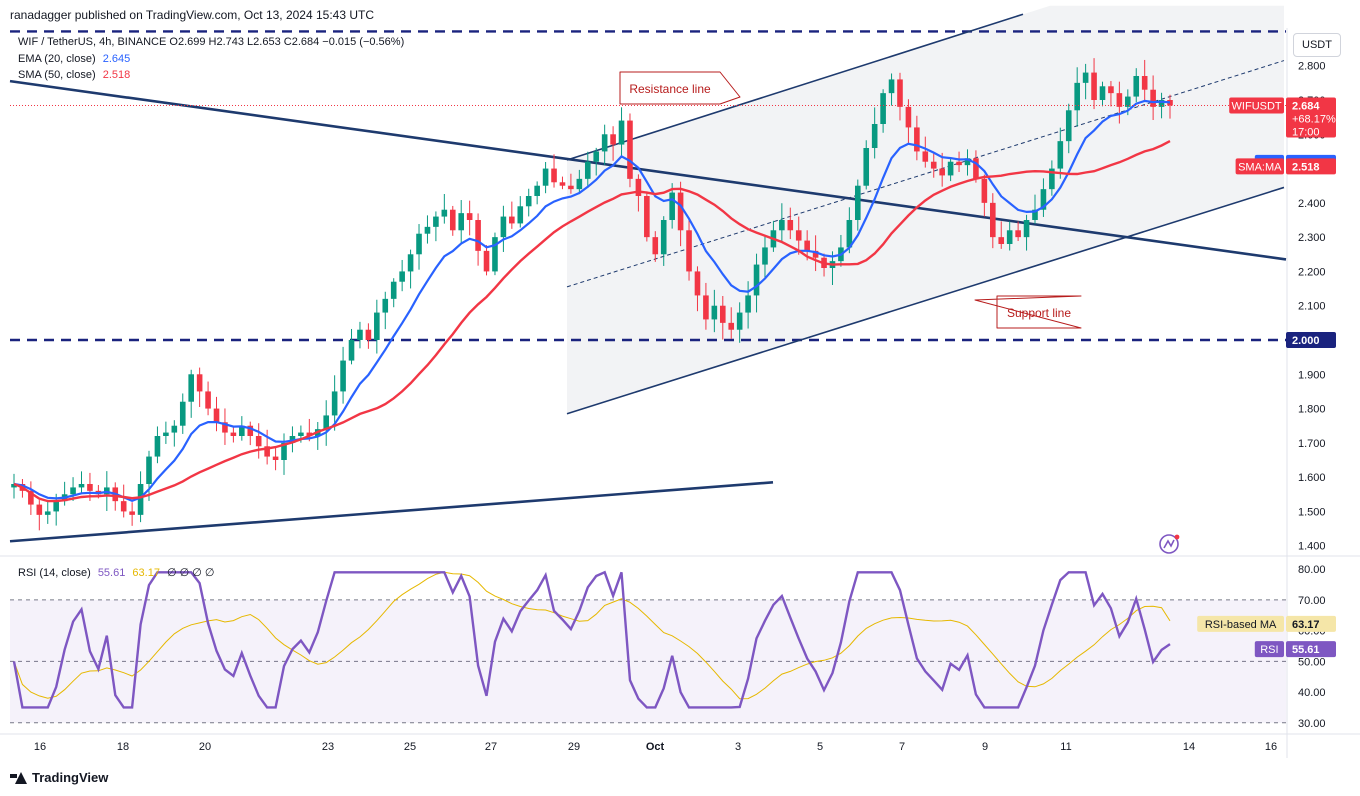 The image size is (1360, 796). What do you see at coordinates (1306, 341) in the screenshot?
I see `level-badge-value: 2.000` at bounding box center [1306, 341].